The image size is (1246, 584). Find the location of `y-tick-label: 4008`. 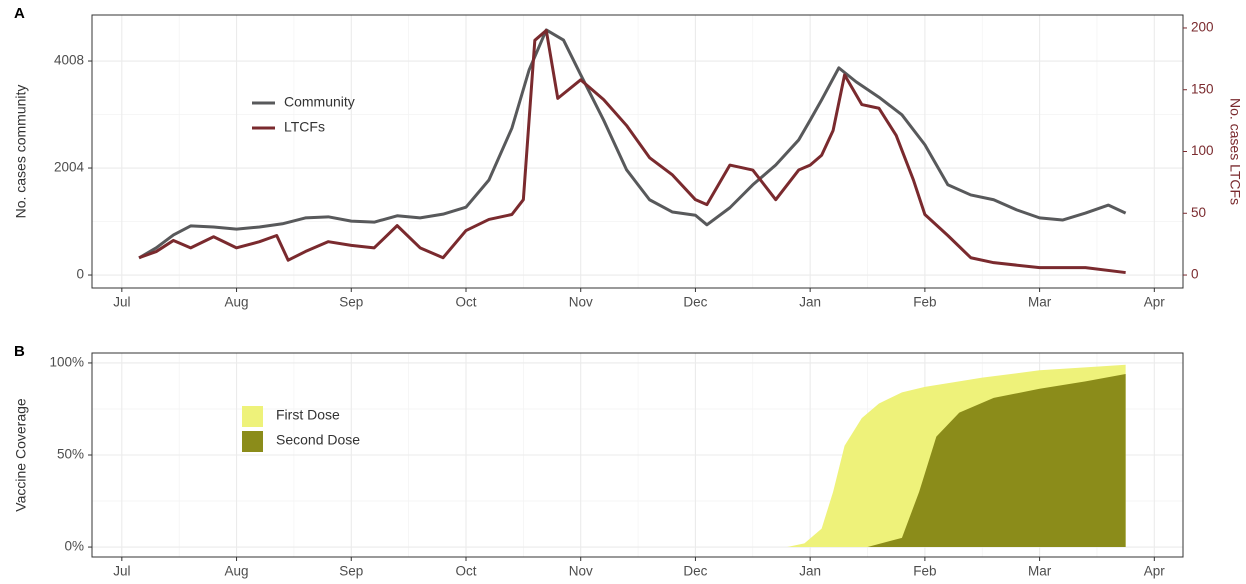

y-tick-label: 4008 is located at coordinates (69, 60).